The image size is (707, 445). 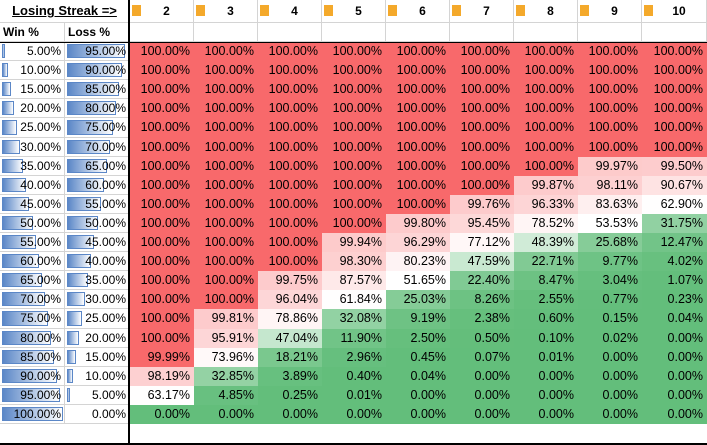 I want to click on loss-pct-cell: 25.00%, so click(x=97, y=319).